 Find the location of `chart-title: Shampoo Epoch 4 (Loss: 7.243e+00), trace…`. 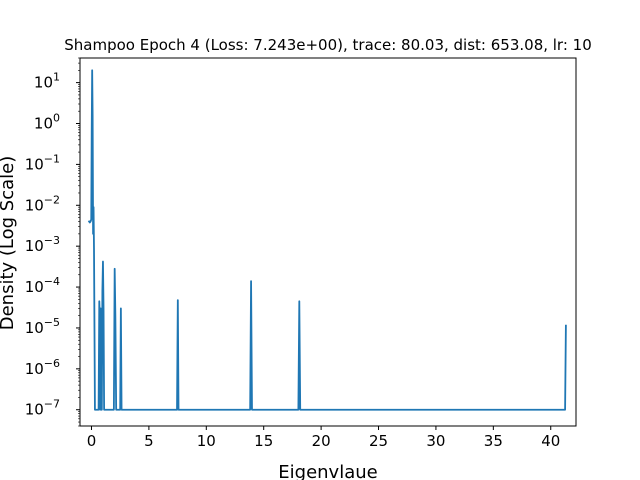

chart-title: Shampoo Epoch 4 (Loss: 7.243e+00), trace… is located at coordinates (328, 45).